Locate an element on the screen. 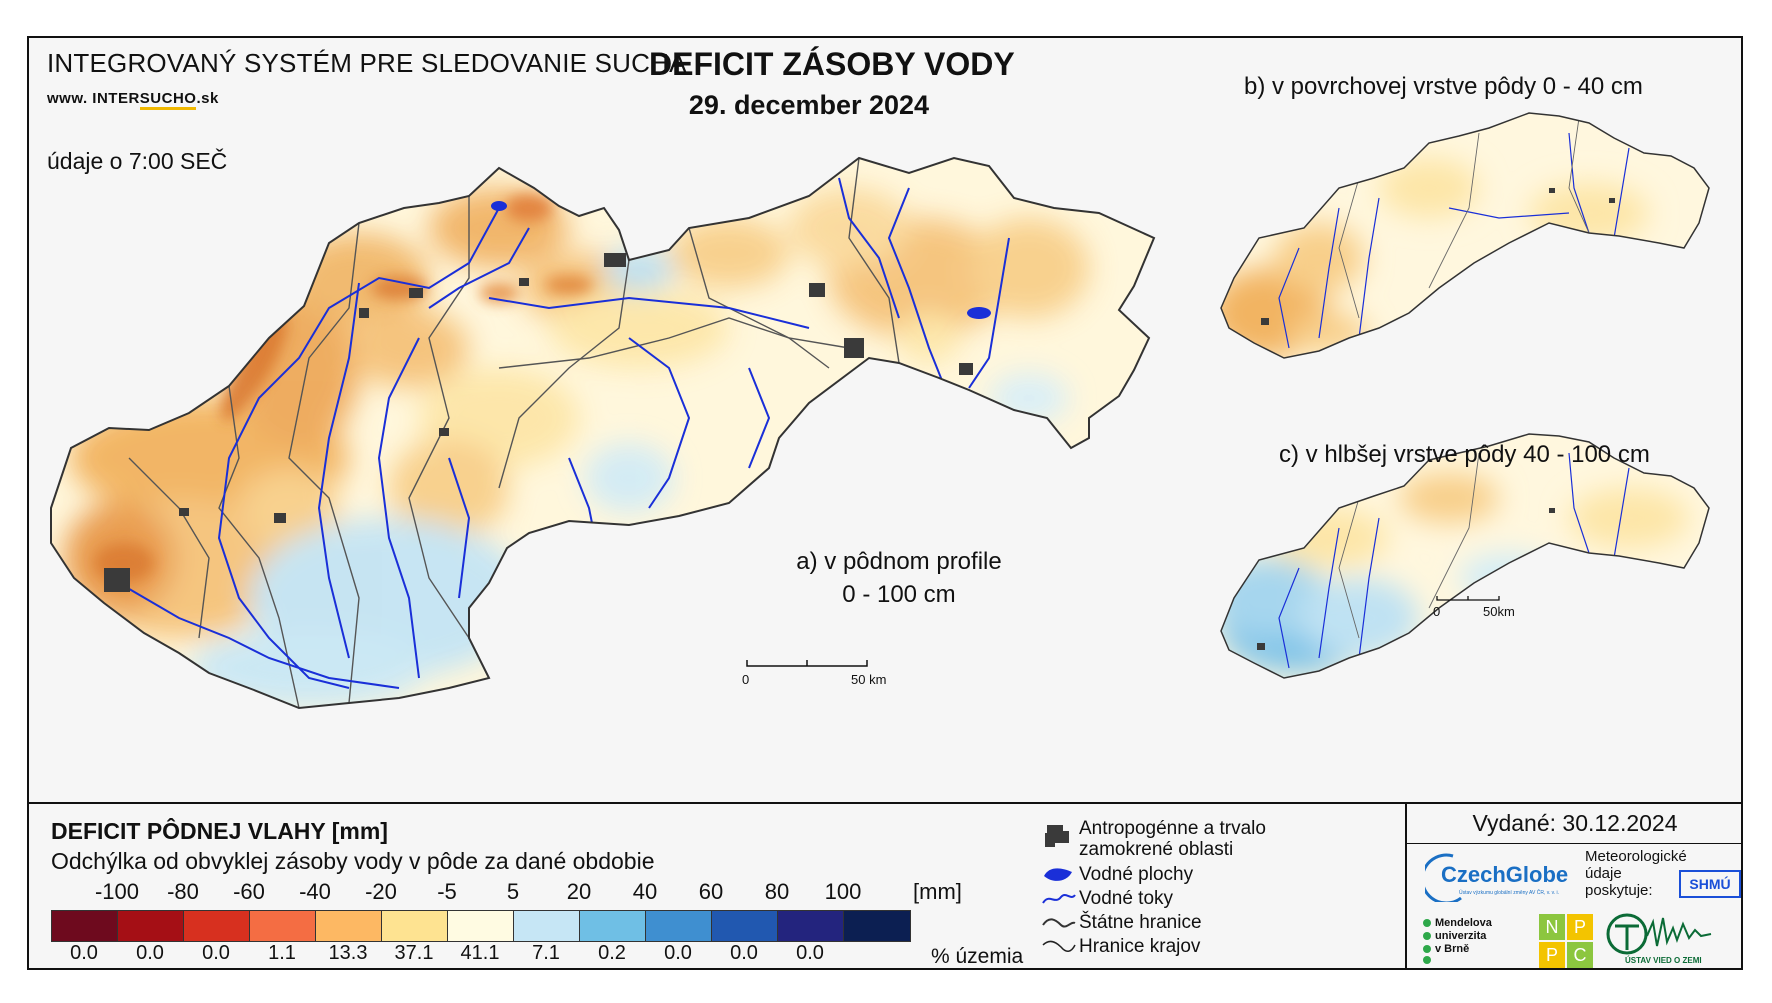 Image resolution: width=1772 pixels, height=1003 pixels. czechglobe-name: CzechGlobe is located at coordinates (1505, 874).